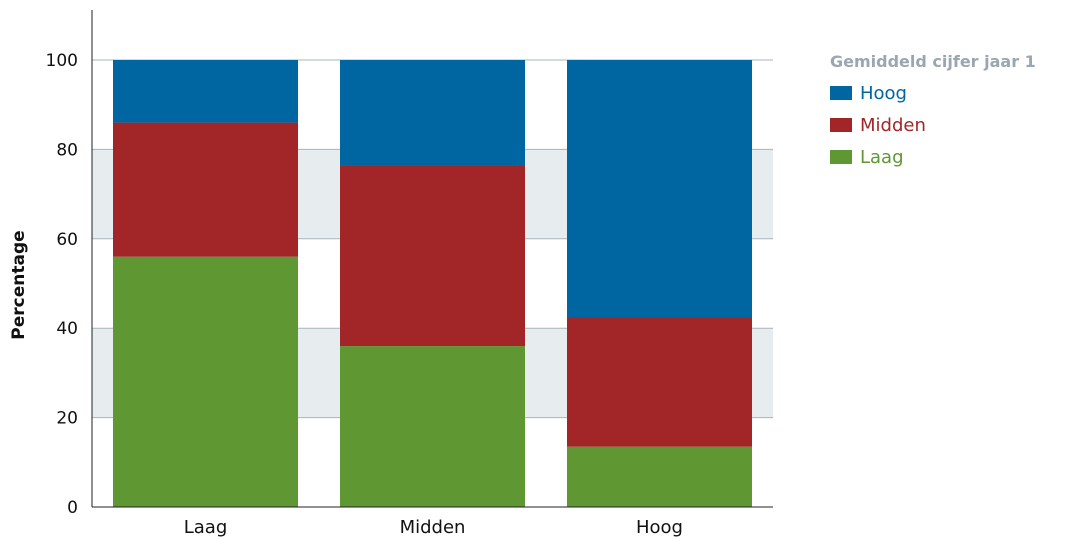  I want to click on y-tick-label: 0, so click(72, 508).